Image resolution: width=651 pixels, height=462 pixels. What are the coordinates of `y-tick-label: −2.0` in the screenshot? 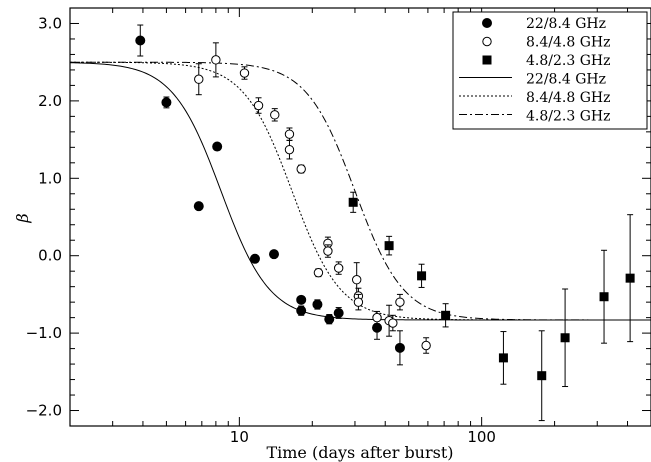 It's located at (44, 411).